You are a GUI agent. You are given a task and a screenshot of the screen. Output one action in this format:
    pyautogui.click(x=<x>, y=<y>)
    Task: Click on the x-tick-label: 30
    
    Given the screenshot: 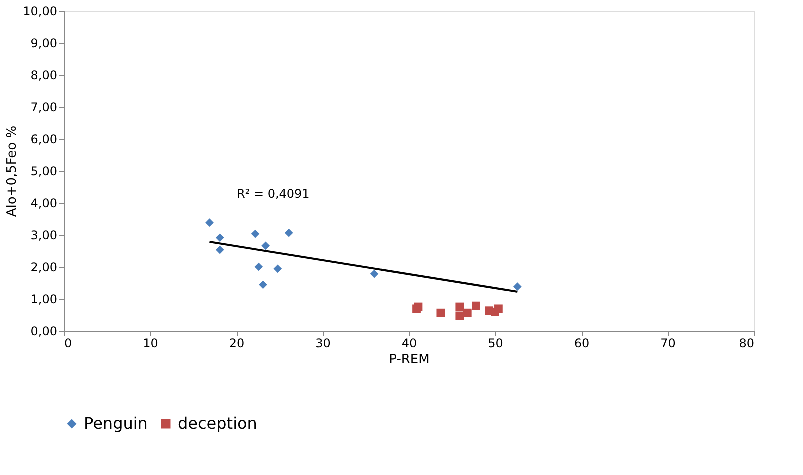 What is the action you would take?
    pyautogui.click(x=323, y=343)
    